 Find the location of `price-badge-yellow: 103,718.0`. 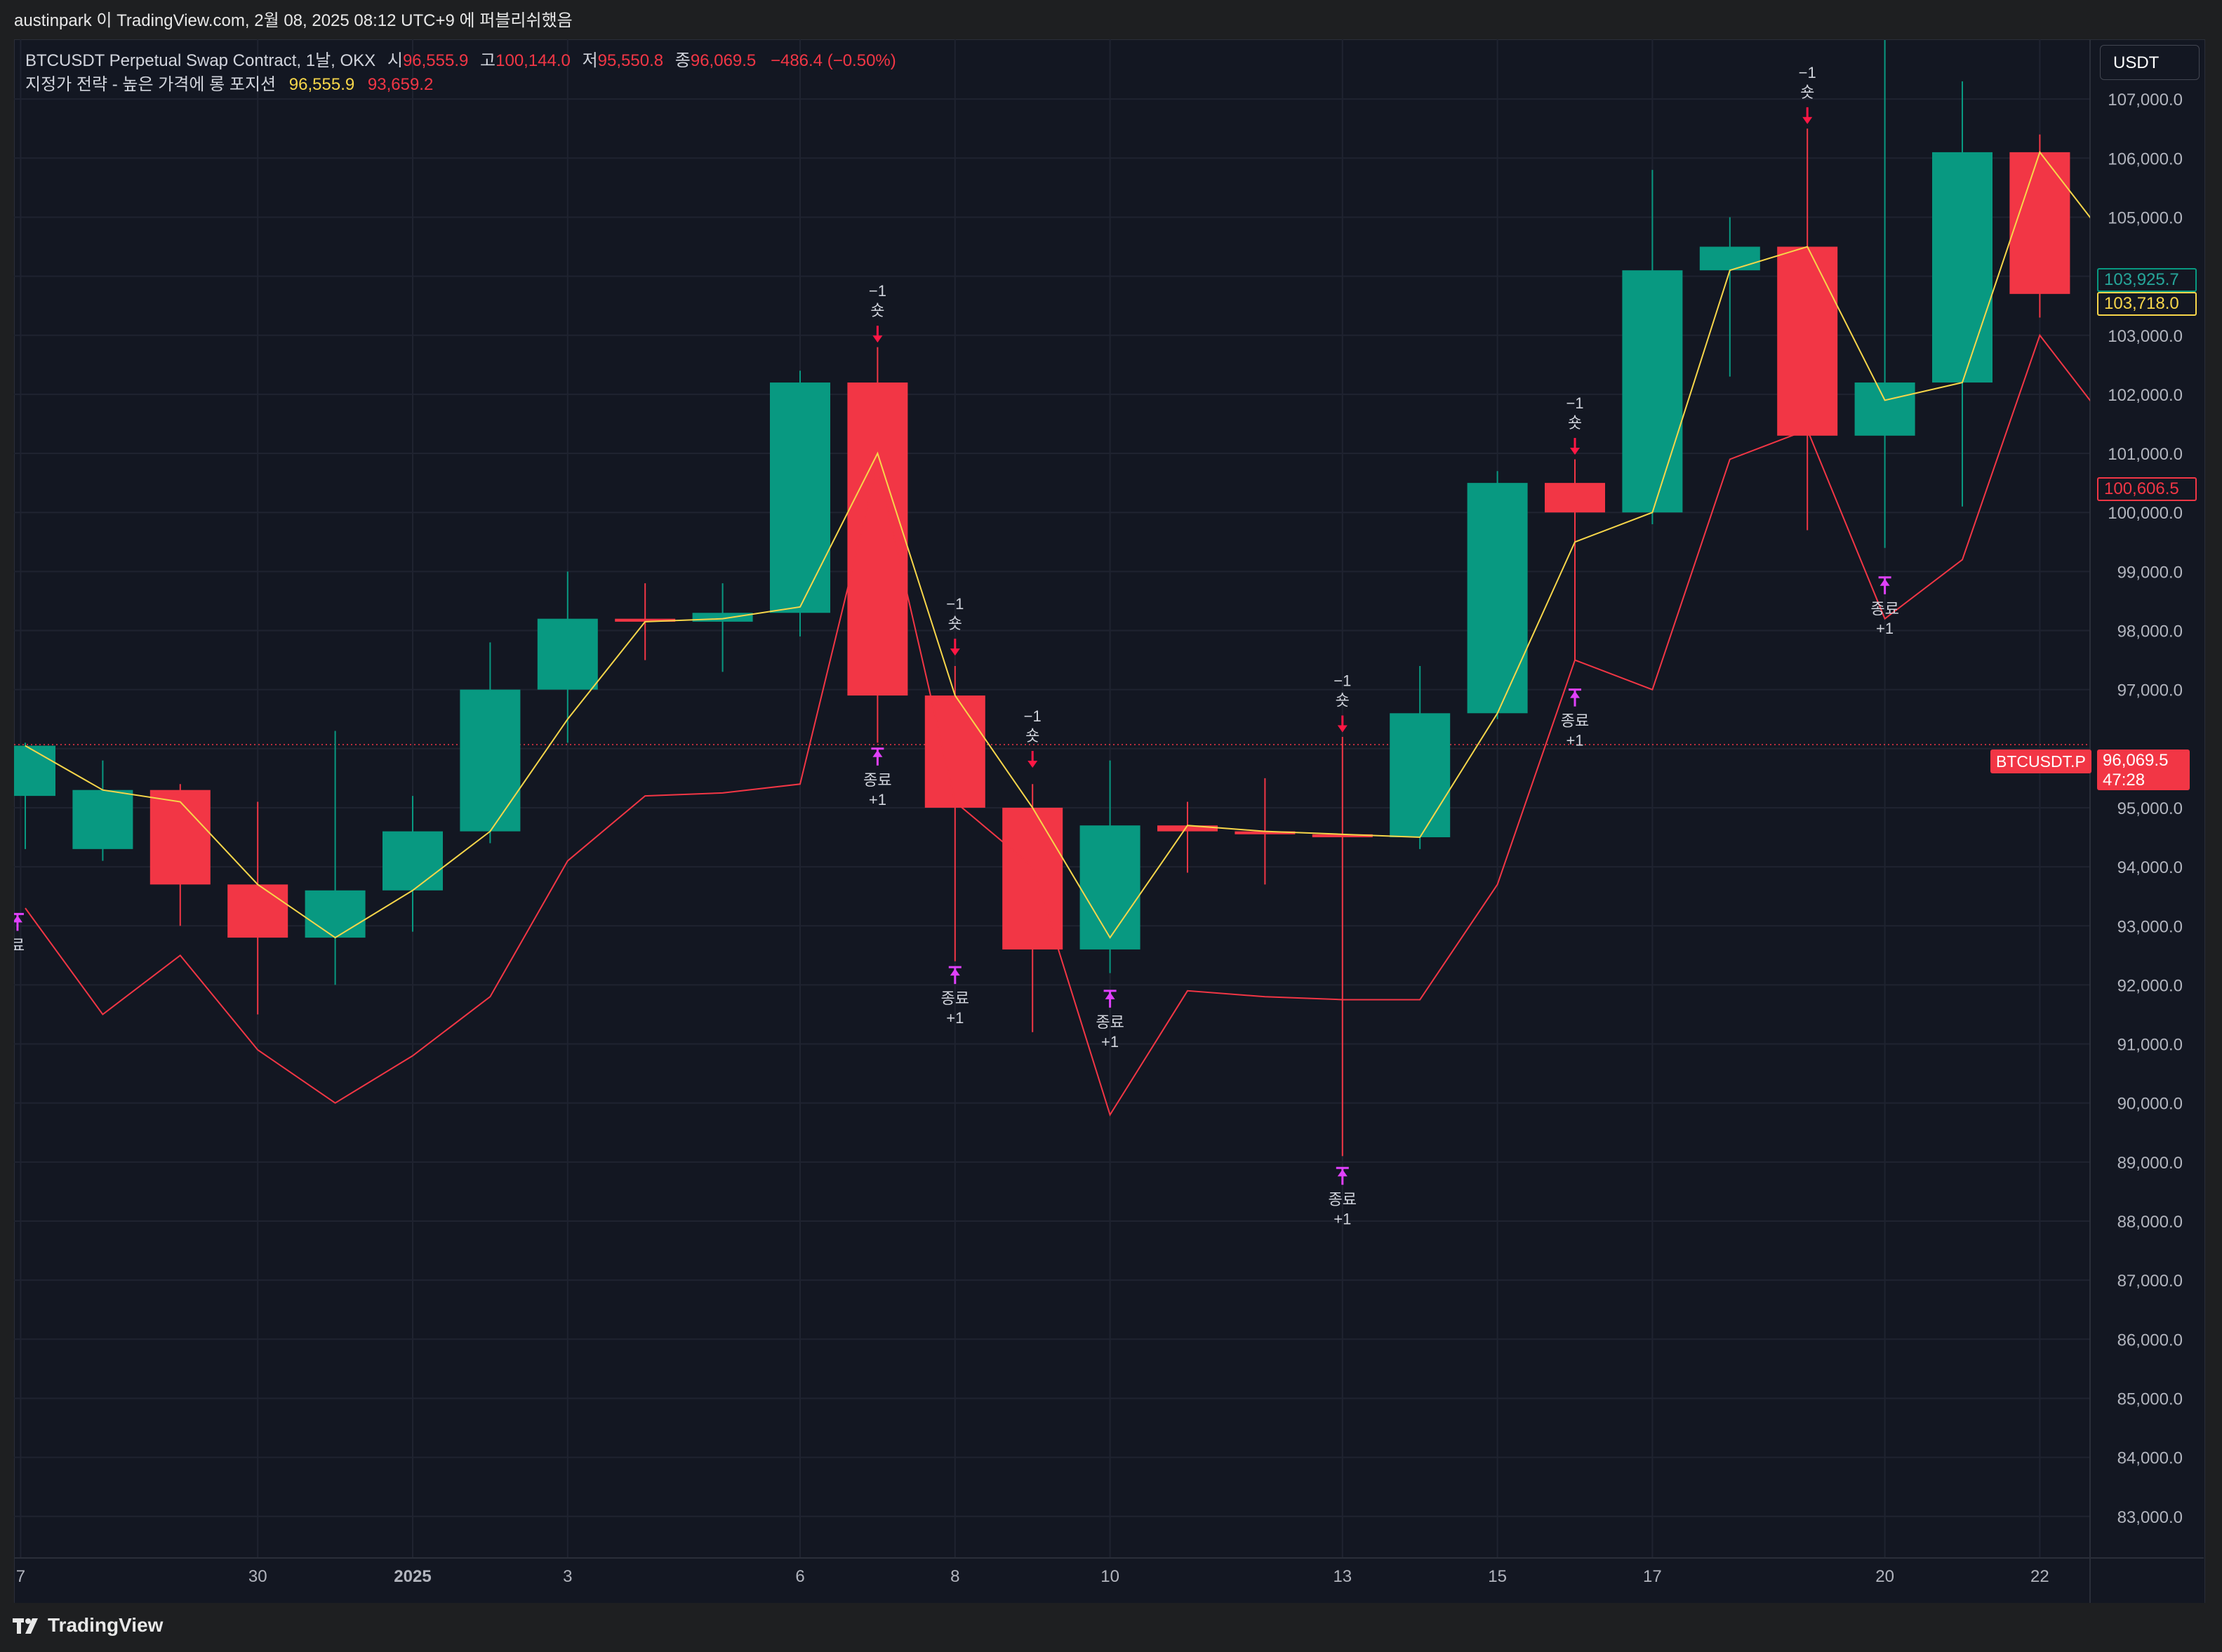

price-badge-yellow: 103,718.0 is located at coordinates (2147, 304).